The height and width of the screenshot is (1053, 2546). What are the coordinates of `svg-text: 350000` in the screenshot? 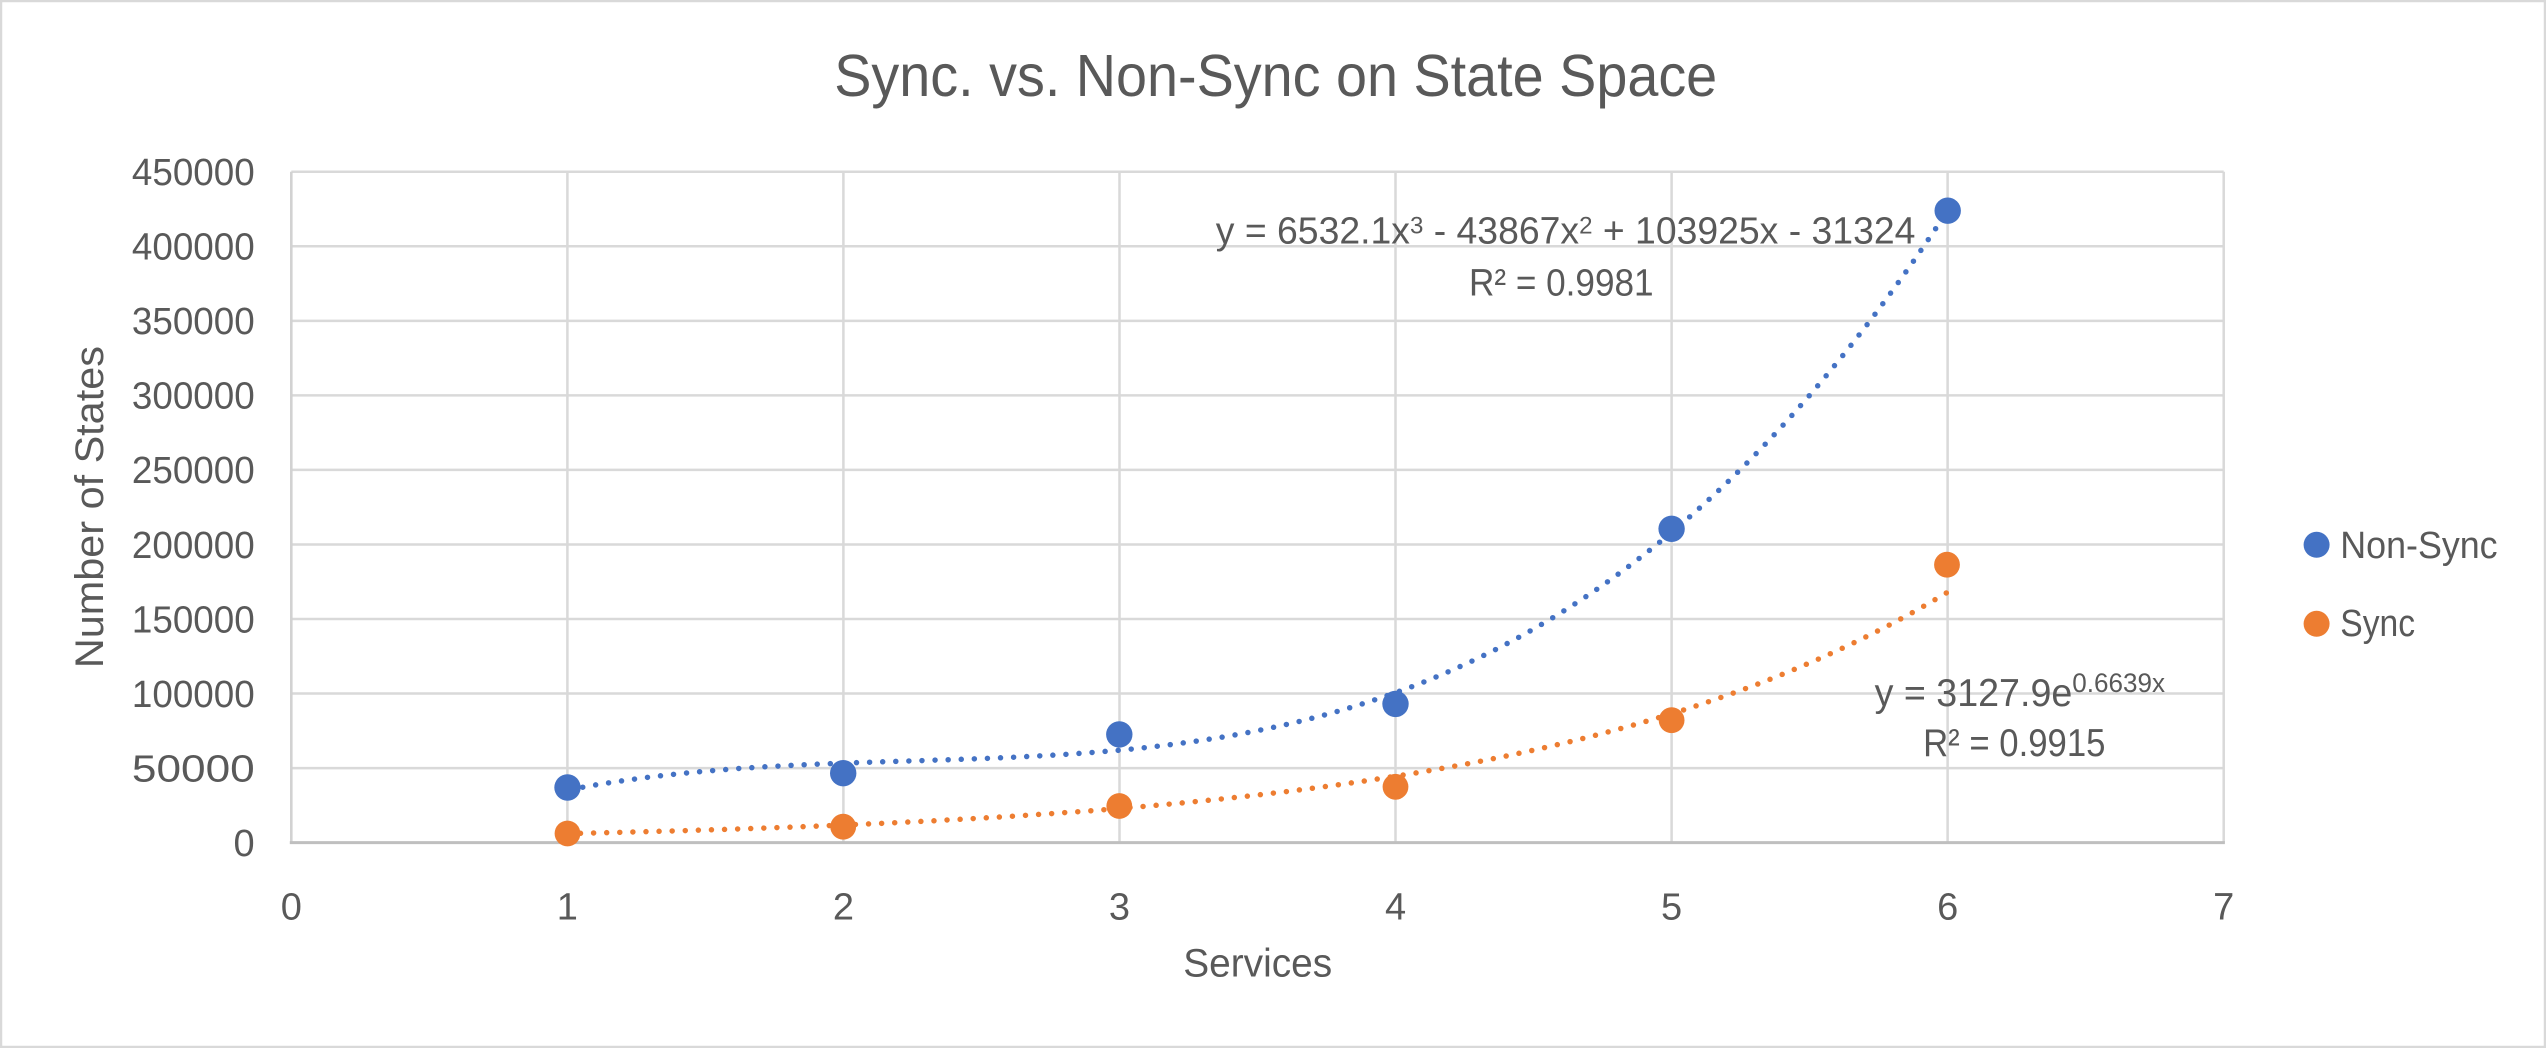 It's located at (193, 322).